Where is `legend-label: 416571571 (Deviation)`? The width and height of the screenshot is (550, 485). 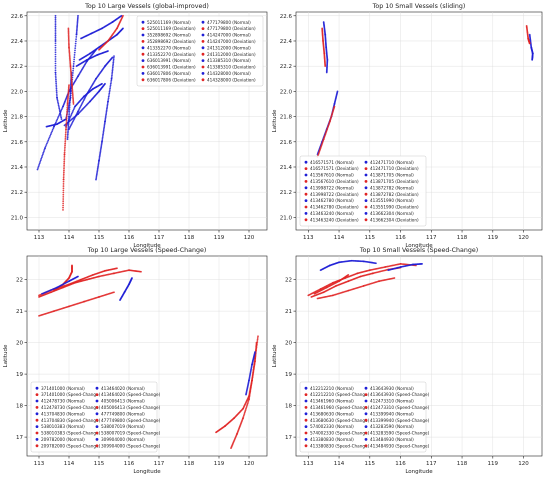
legend-label: 416571571 (Deviation) is located at coordinates (334, 168).